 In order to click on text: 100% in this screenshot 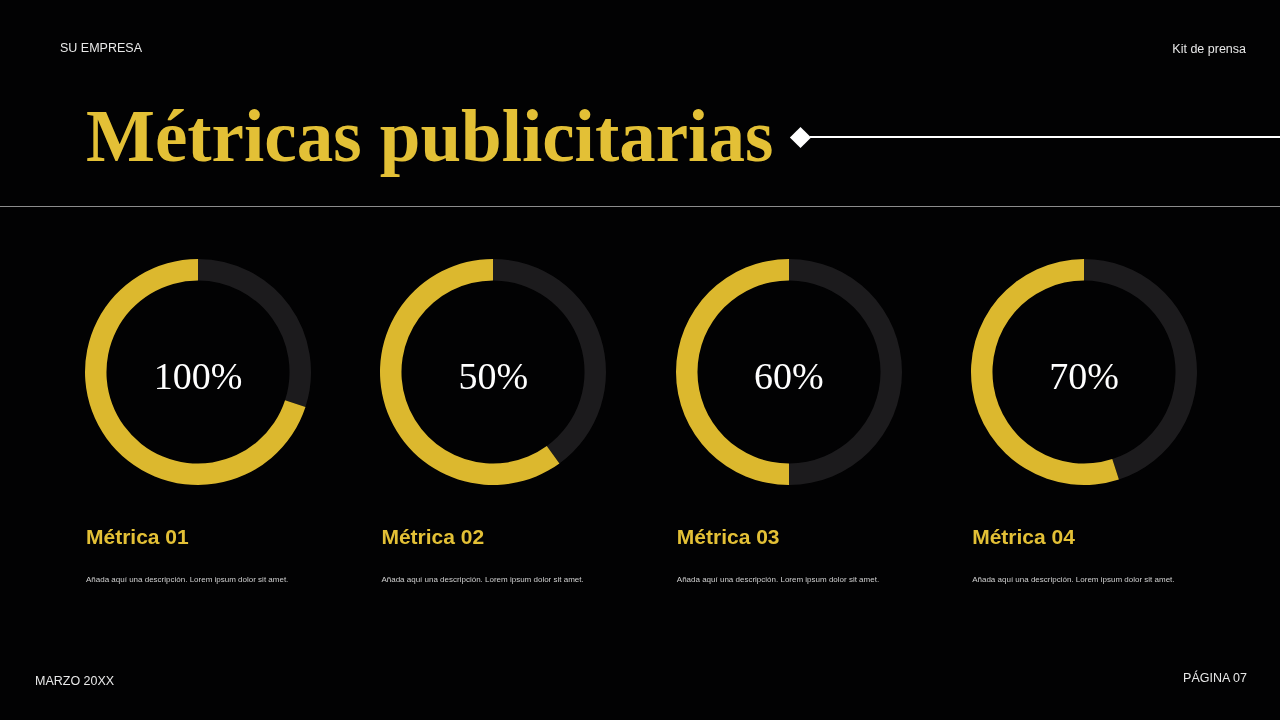, I will do `click(198, 376)`.